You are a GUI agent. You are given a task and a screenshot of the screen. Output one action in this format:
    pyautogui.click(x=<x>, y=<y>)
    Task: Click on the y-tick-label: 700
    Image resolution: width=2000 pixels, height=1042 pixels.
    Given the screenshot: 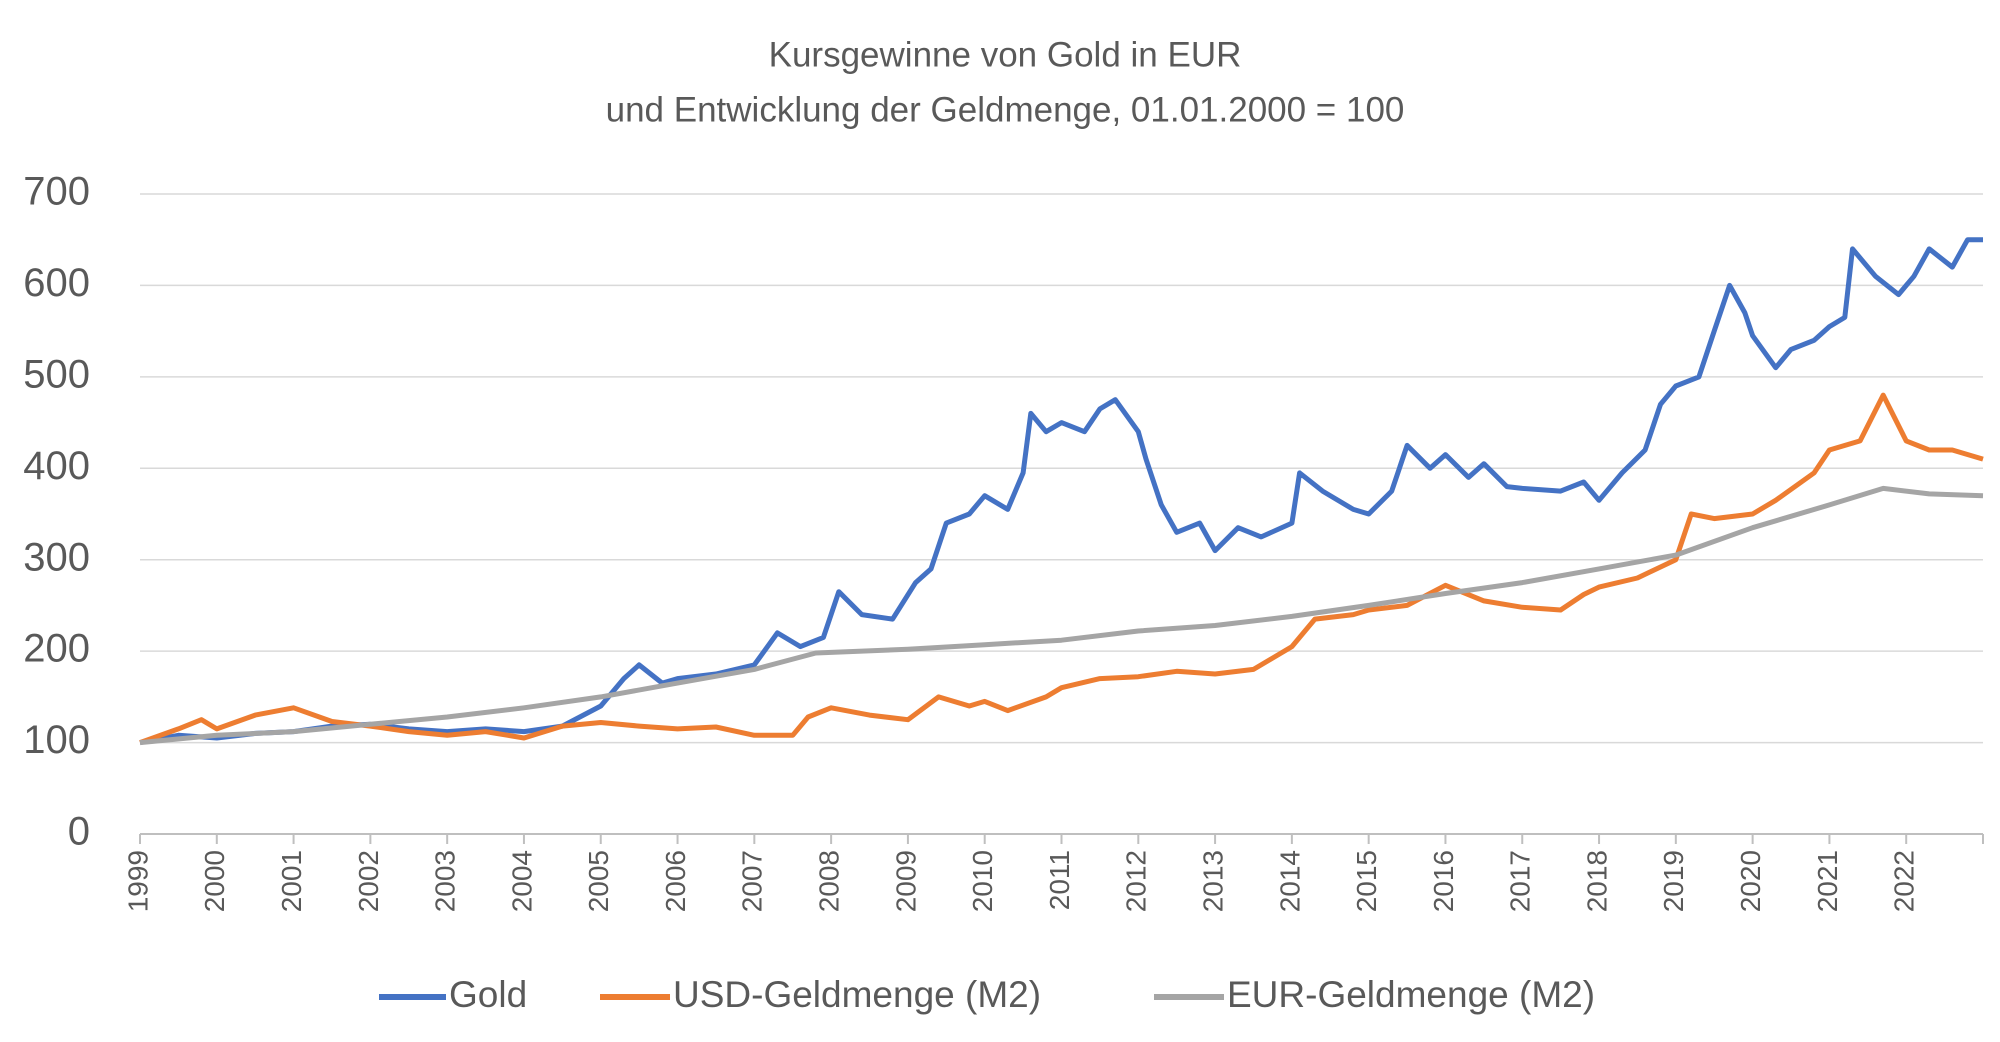 What is the action you would take?
    pyautogui.click(x=56, y=192)
    